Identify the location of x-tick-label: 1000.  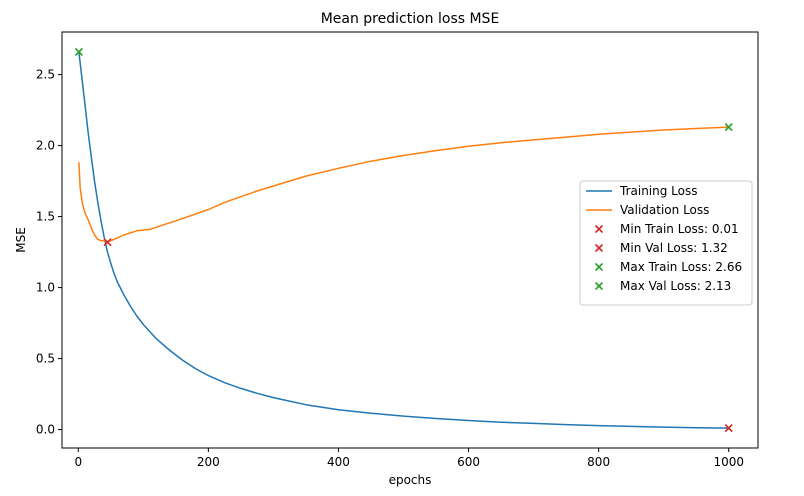
(728, 462).